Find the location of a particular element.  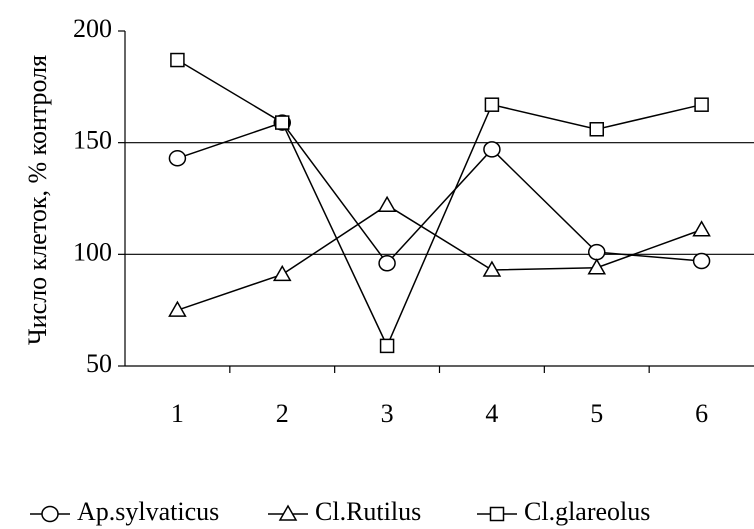

legend-label: Cl.glareolus is located at coordinates (587, 511).